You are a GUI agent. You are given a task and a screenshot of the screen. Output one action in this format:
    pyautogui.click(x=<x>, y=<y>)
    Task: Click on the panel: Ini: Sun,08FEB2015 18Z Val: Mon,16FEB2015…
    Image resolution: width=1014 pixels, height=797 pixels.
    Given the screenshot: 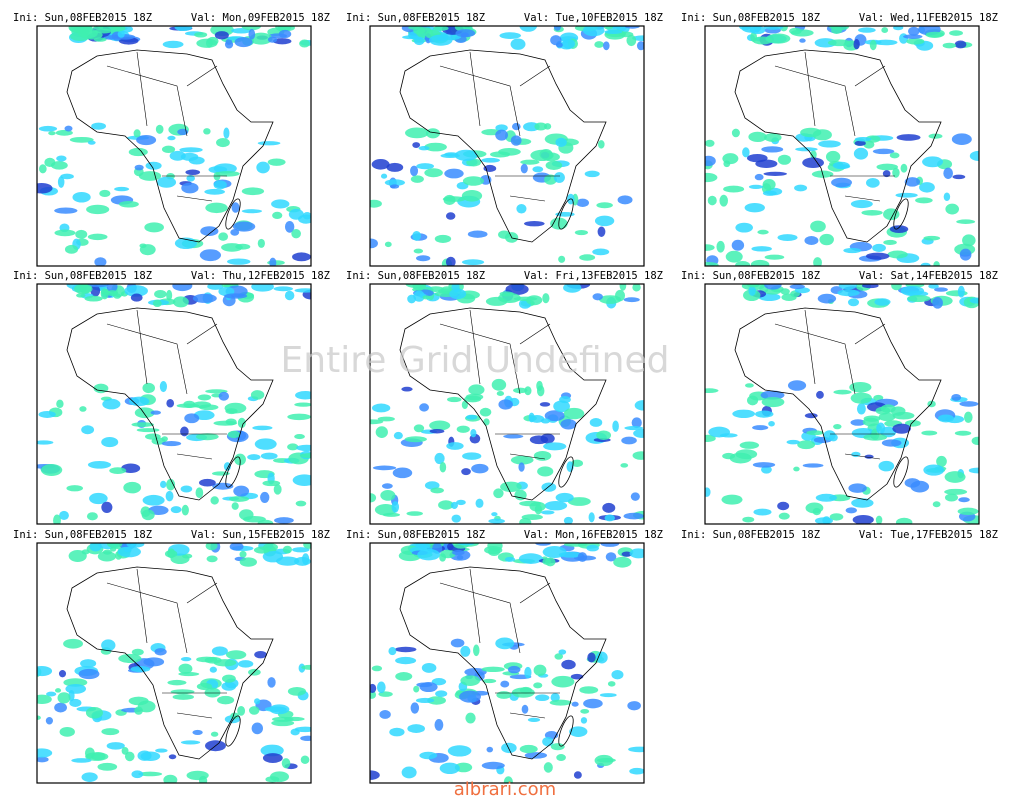 What is the action you would take?
    pyautogui.click(x=504, y=656)
    